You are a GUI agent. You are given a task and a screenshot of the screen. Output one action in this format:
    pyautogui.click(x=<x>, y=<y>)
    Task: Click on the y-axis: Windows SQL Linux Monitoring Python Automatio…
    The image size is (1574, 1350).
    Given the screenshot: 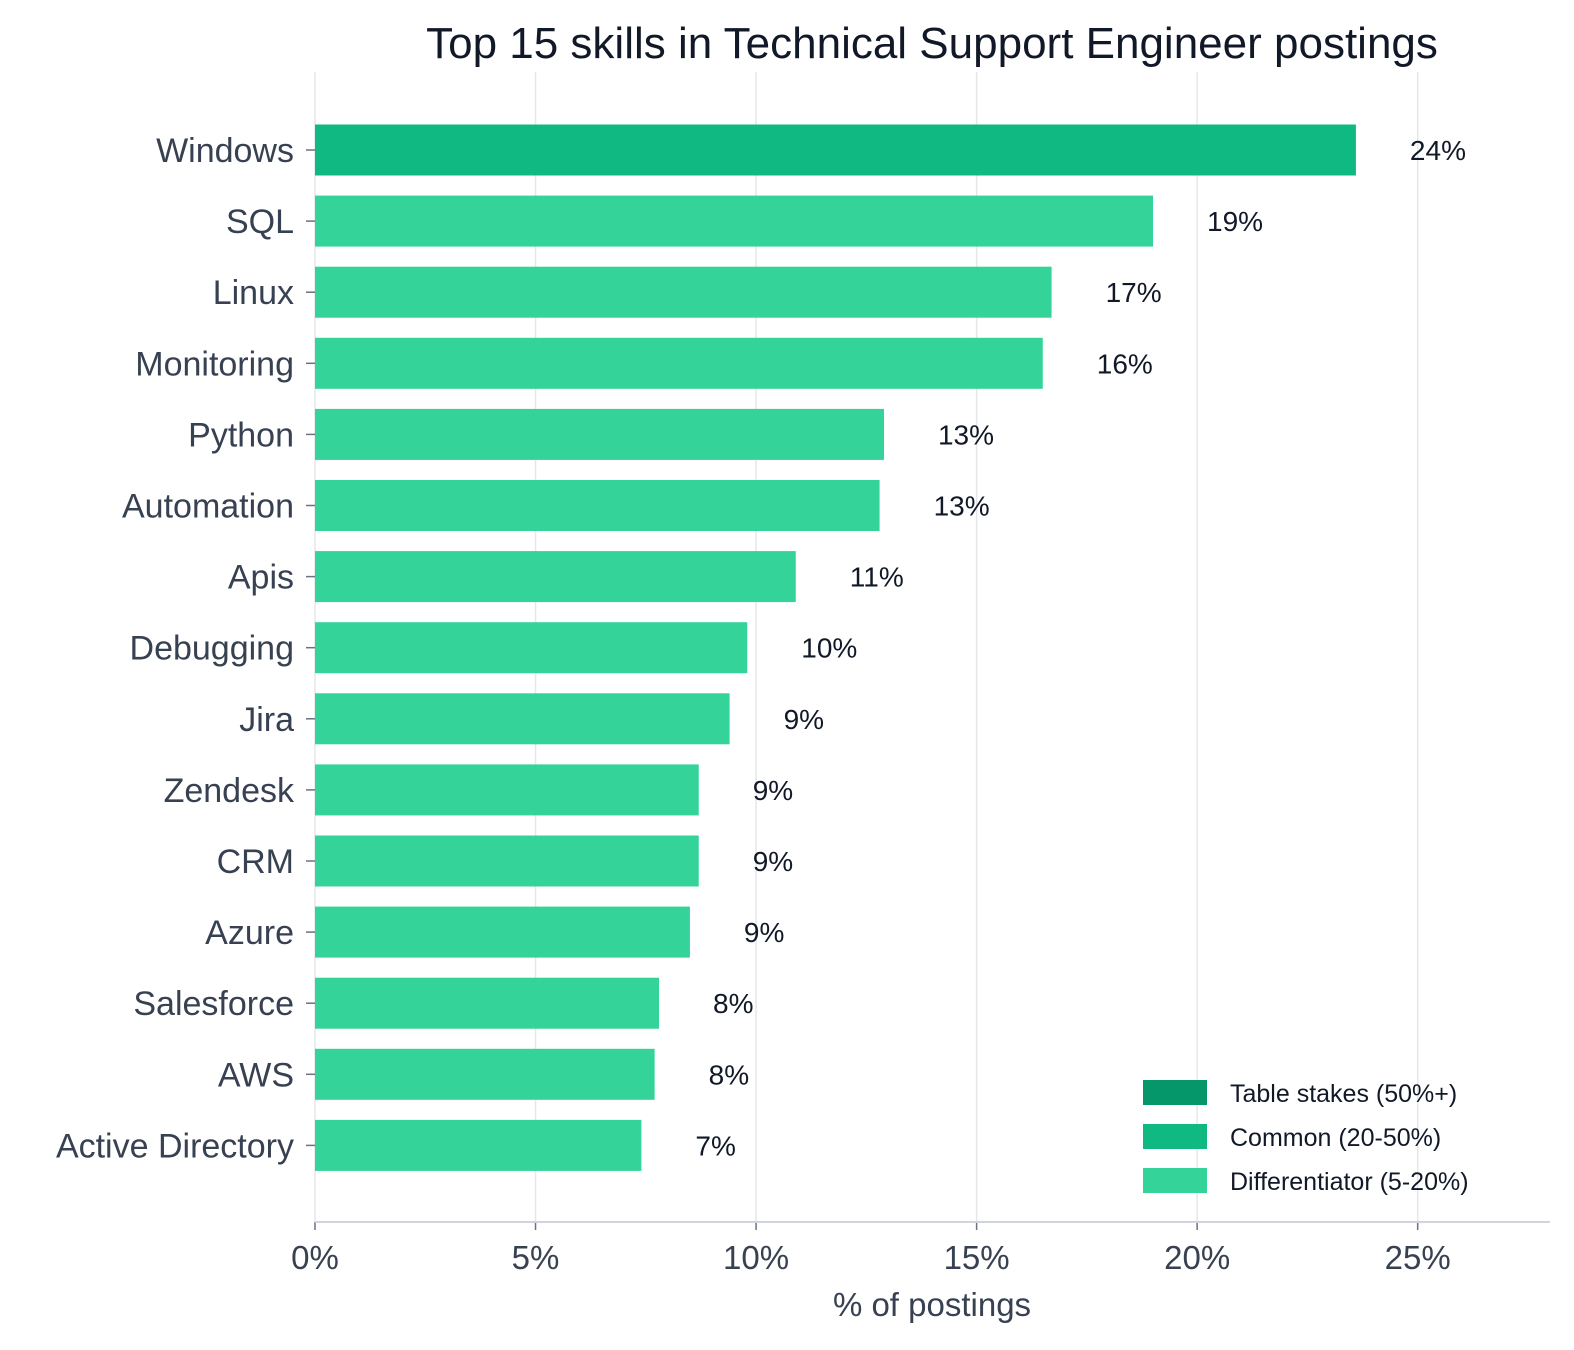 What is the action you would take?
    pyautogui.click(x=185, y=648)
    